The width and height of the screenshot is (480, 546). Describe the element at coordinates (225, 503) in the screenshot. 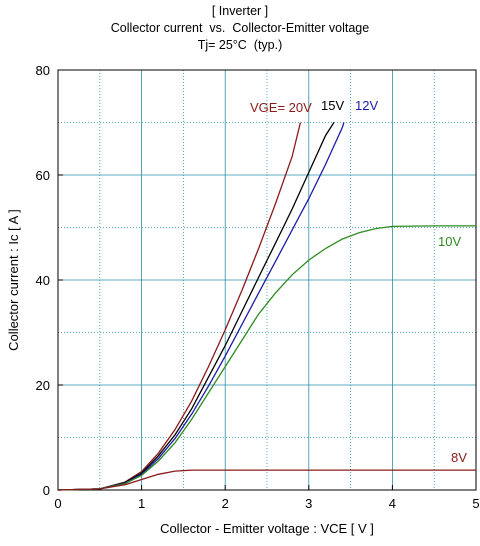

I see `x-tick-label: 2` at that location.